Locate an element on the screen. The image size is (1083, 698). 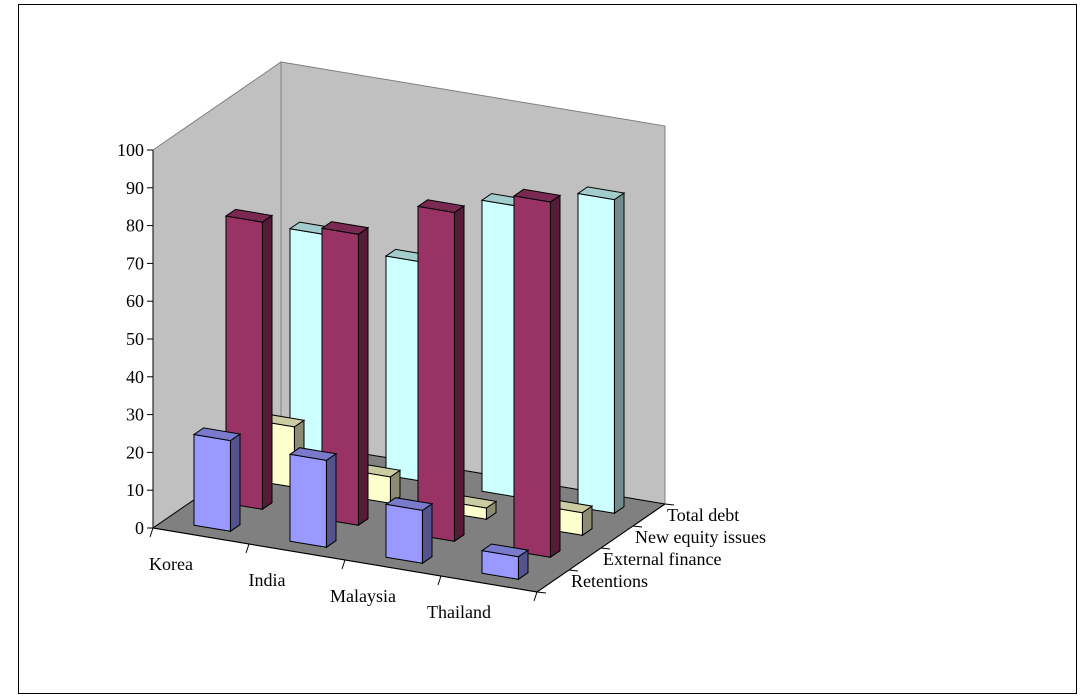
x-axis: Korea India Malaysia Thailand is located at coordinates (343, 574).